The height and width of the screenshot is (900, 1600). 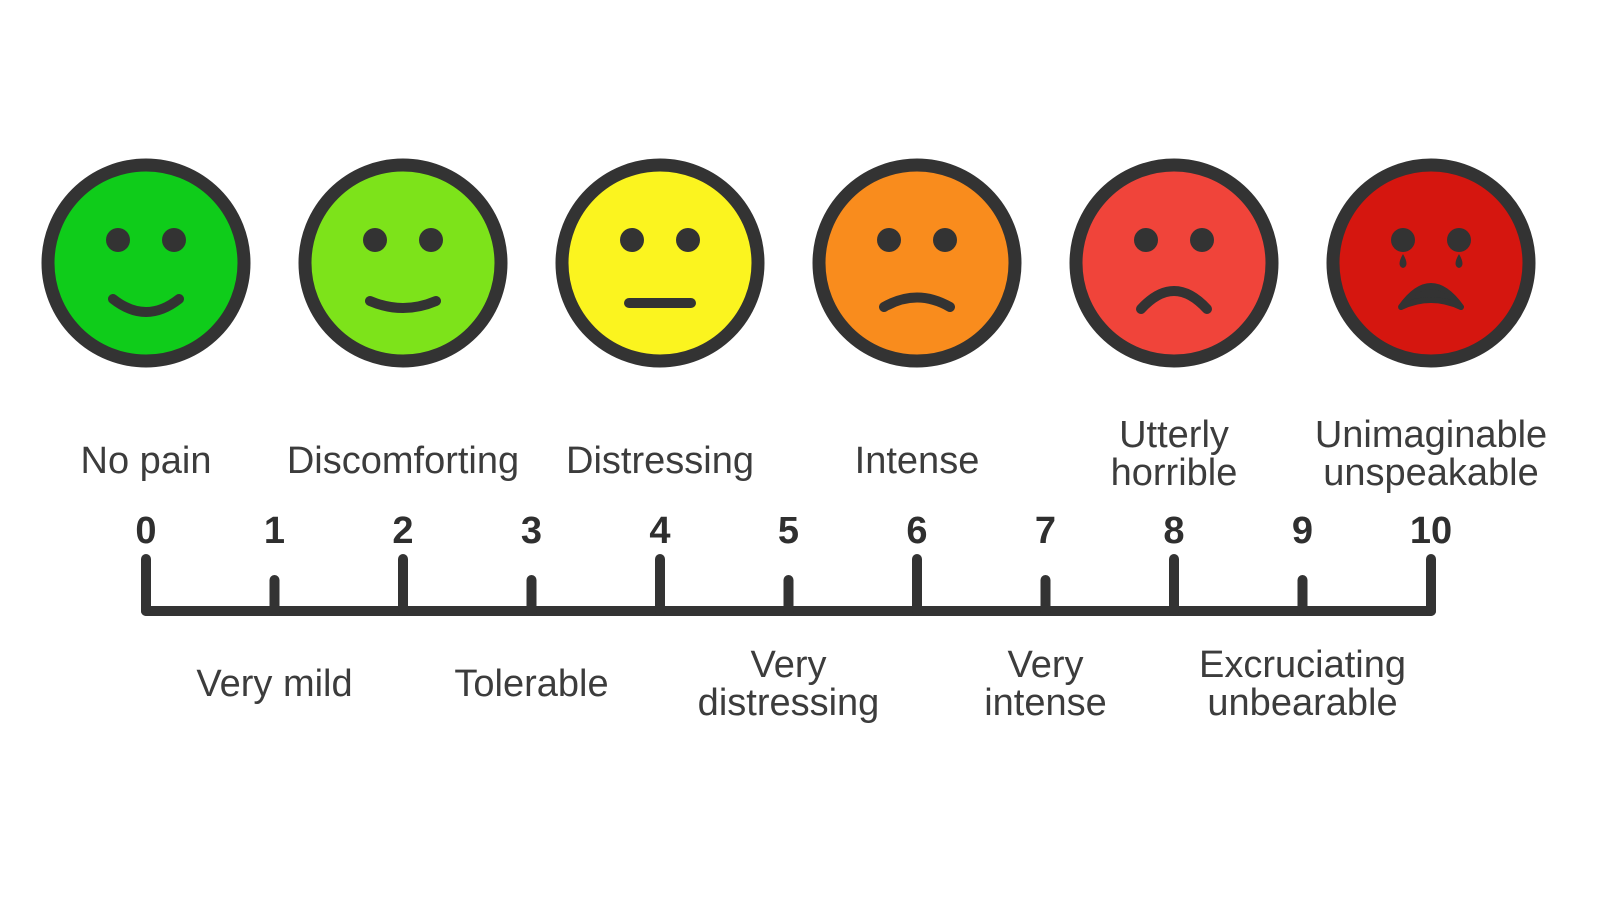 I want to click on scale-number-7: 7, so click(x=1045, y=531).